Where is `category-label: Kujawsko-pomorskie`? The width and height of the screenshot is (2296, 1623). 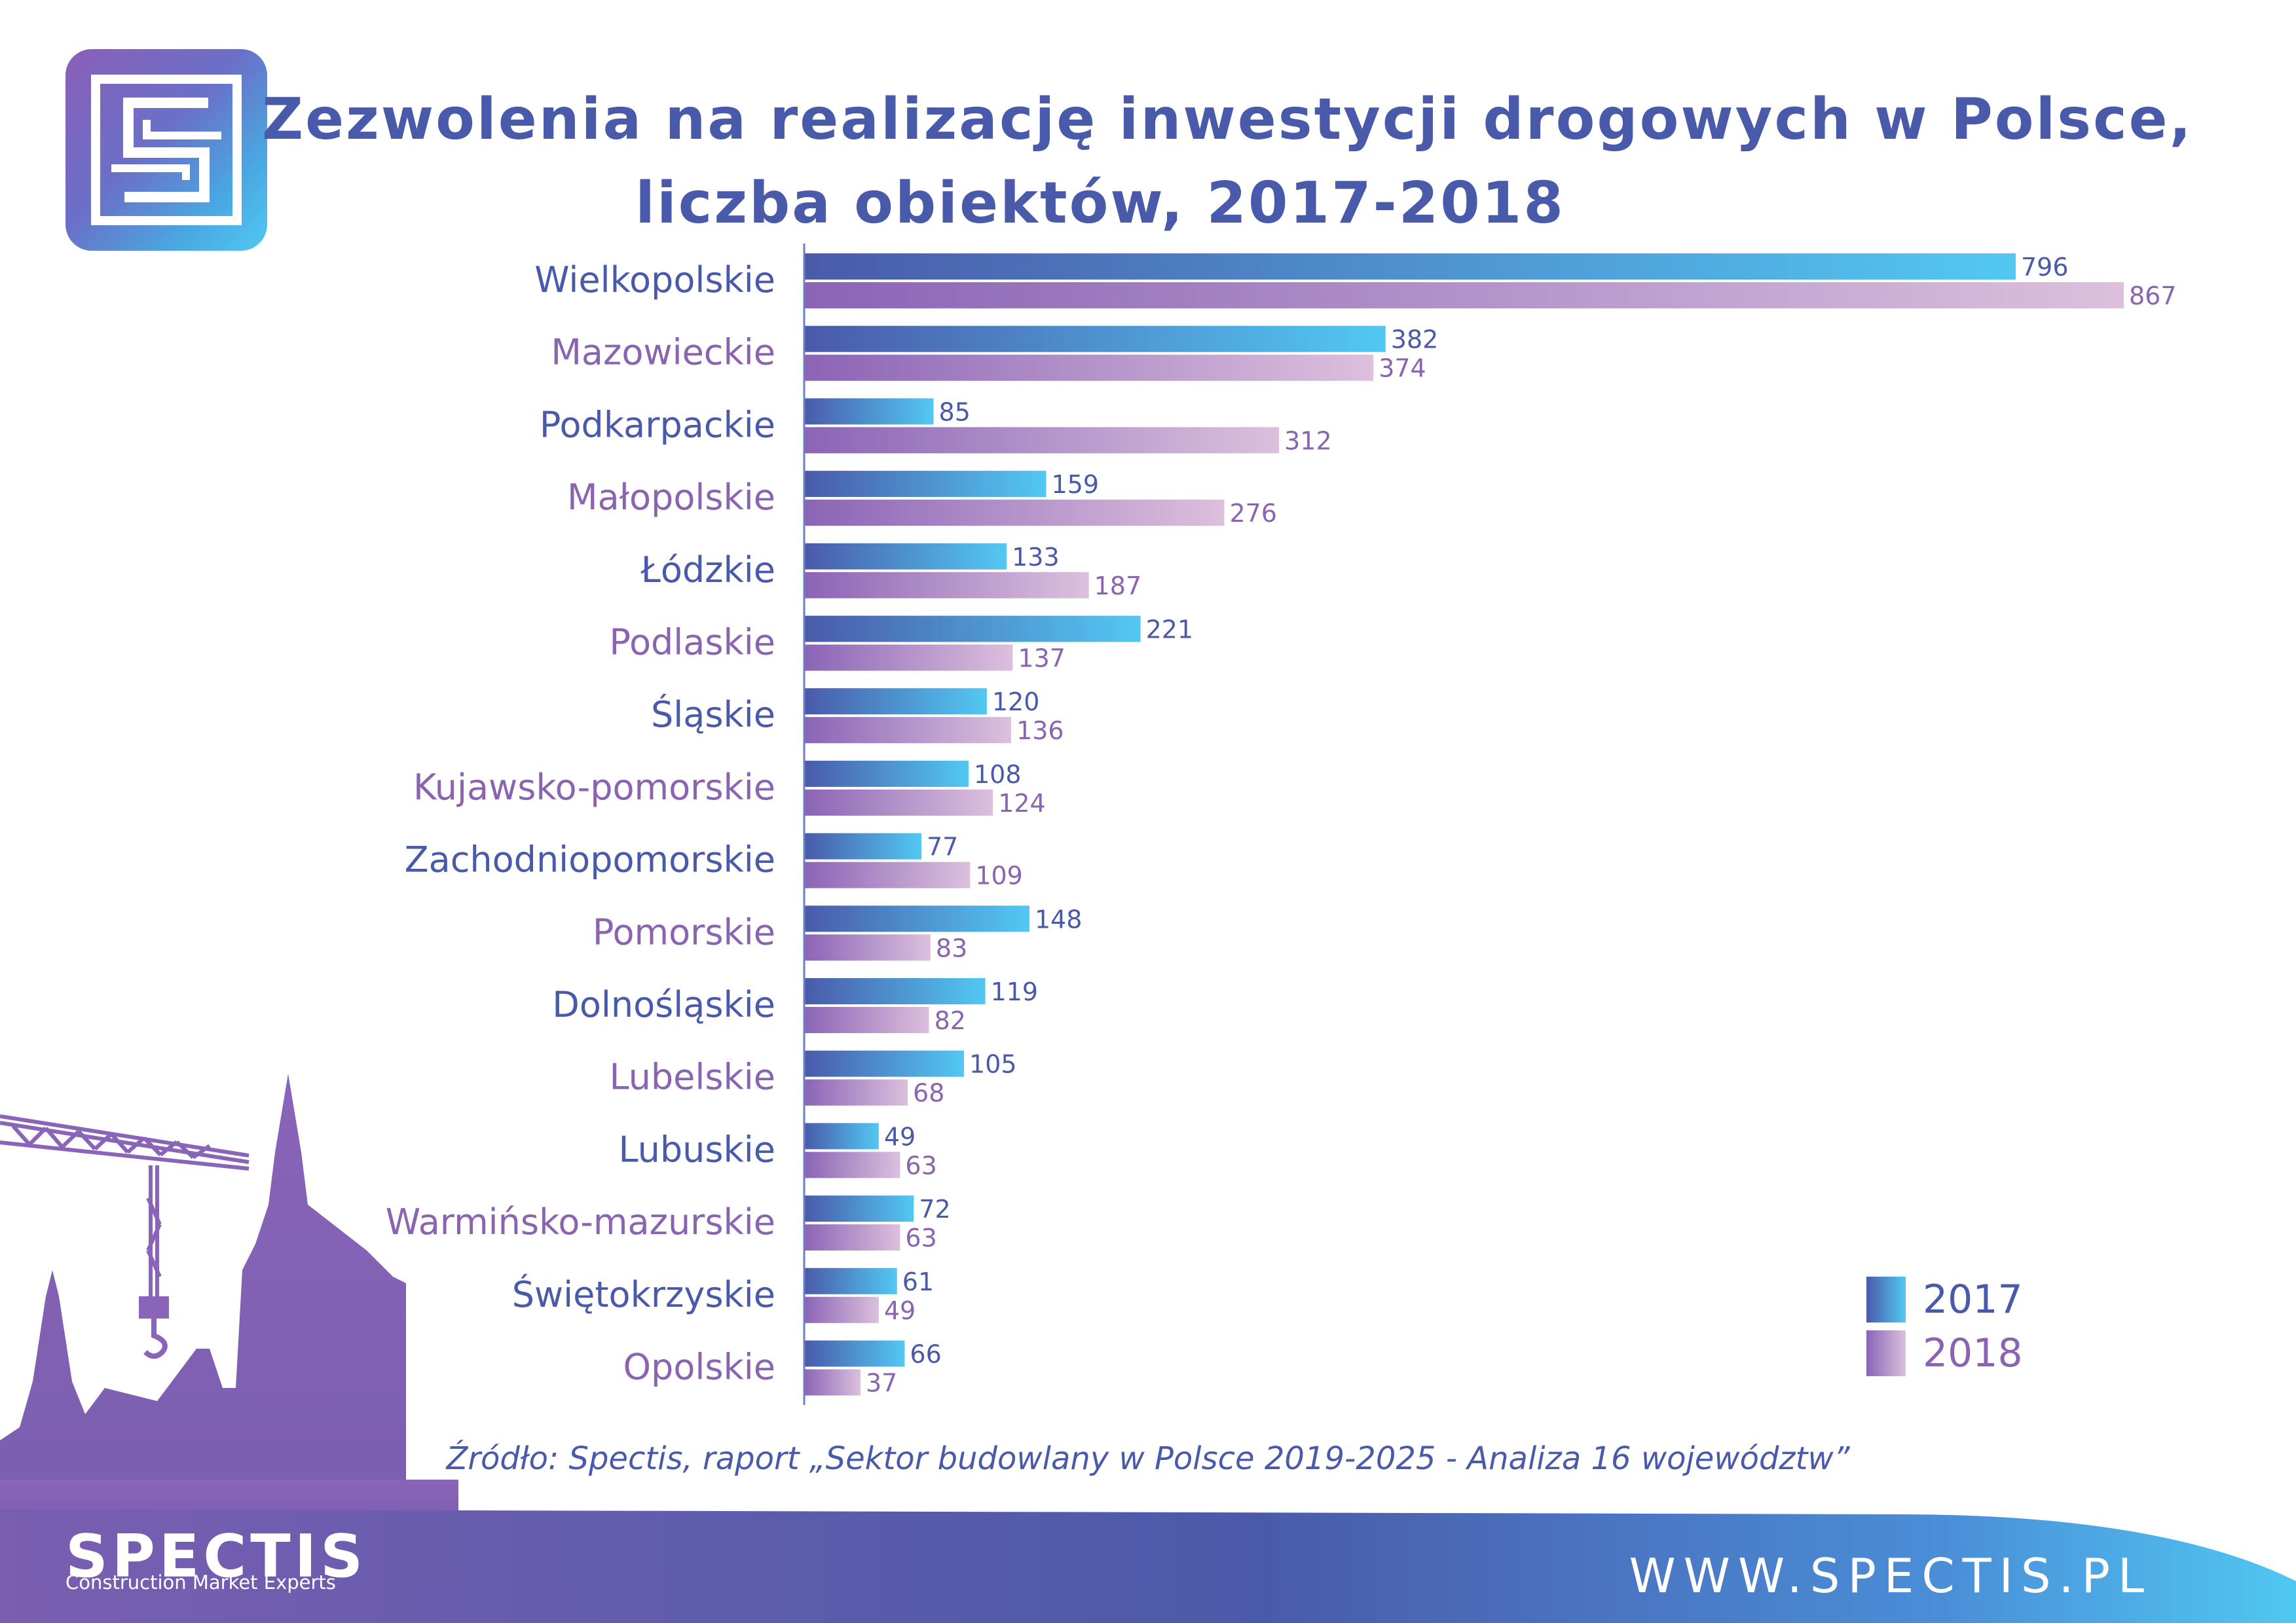 category-label: Kujawsko-pomorskie is located at coordinates (594, 787).